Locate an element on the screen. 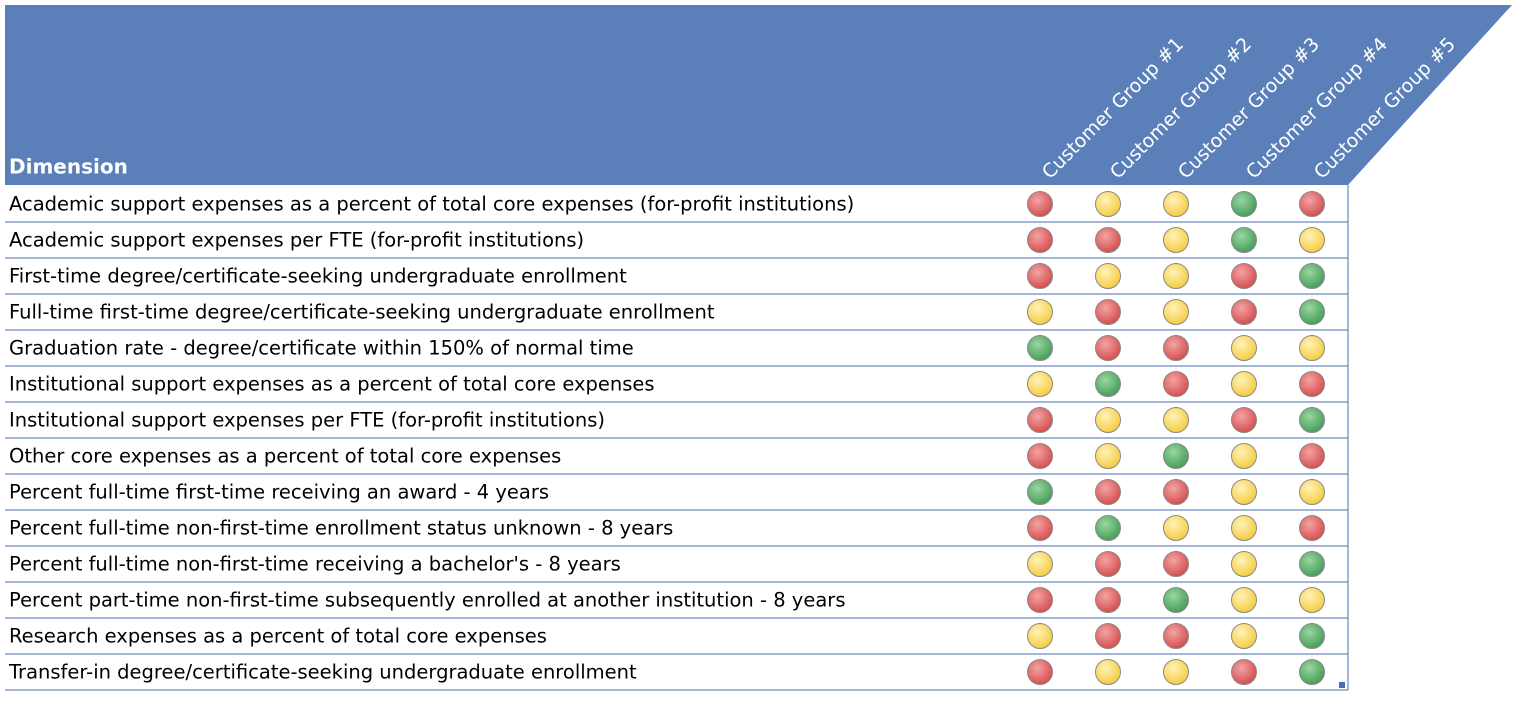 The width and height of the screenshot is (1534, 704). header-label: Dimension is located at coordinates (68, 167).